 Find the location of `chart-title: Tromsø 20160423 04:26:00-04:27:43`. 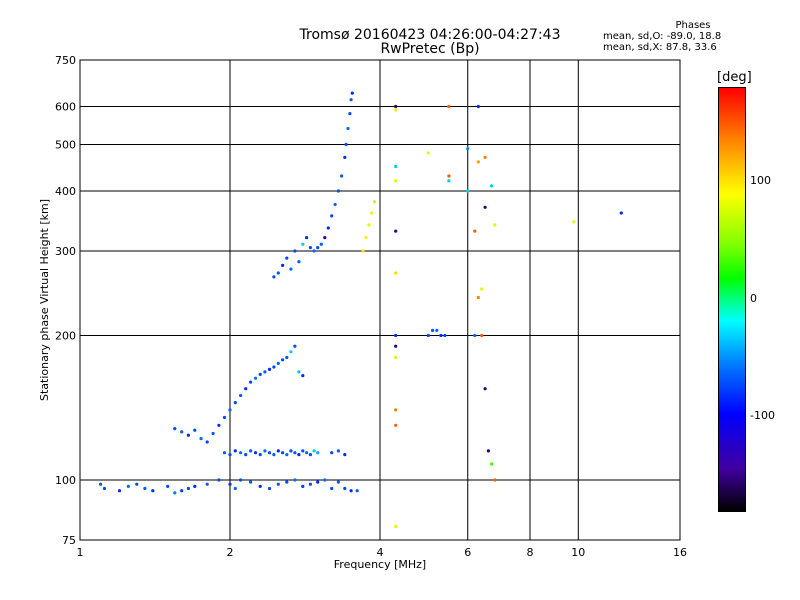

chart-title: Tromsø 20160423 04:26:00-04:27:43 is located at coordinates (430, 35).